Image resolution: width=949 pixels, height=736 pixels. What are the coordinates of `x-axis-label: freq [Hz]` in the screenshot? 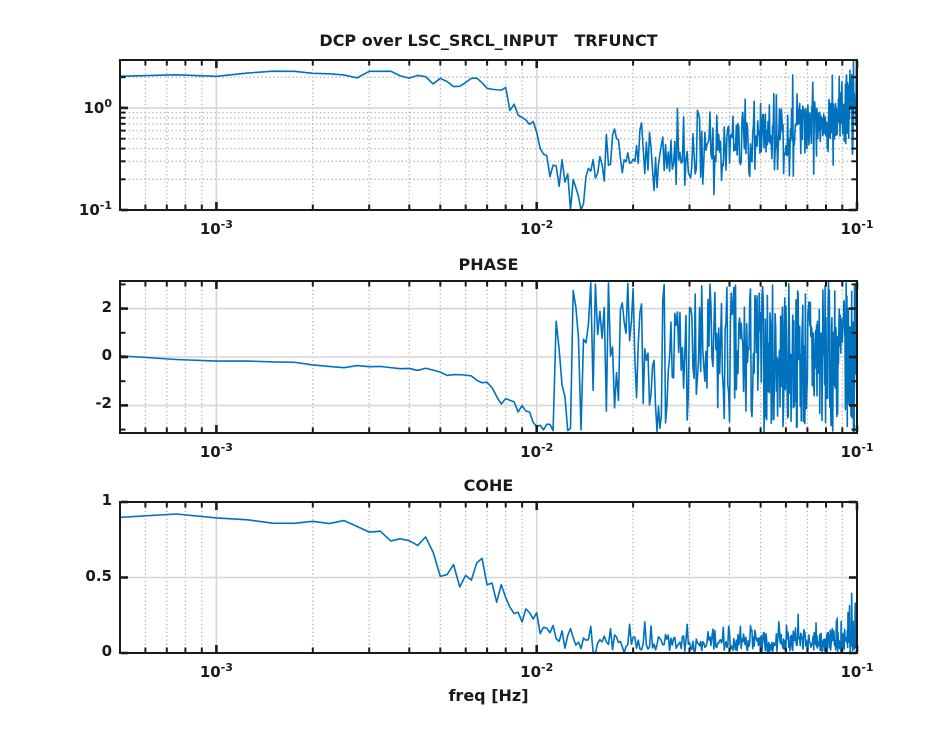 It's located at (488, 695).